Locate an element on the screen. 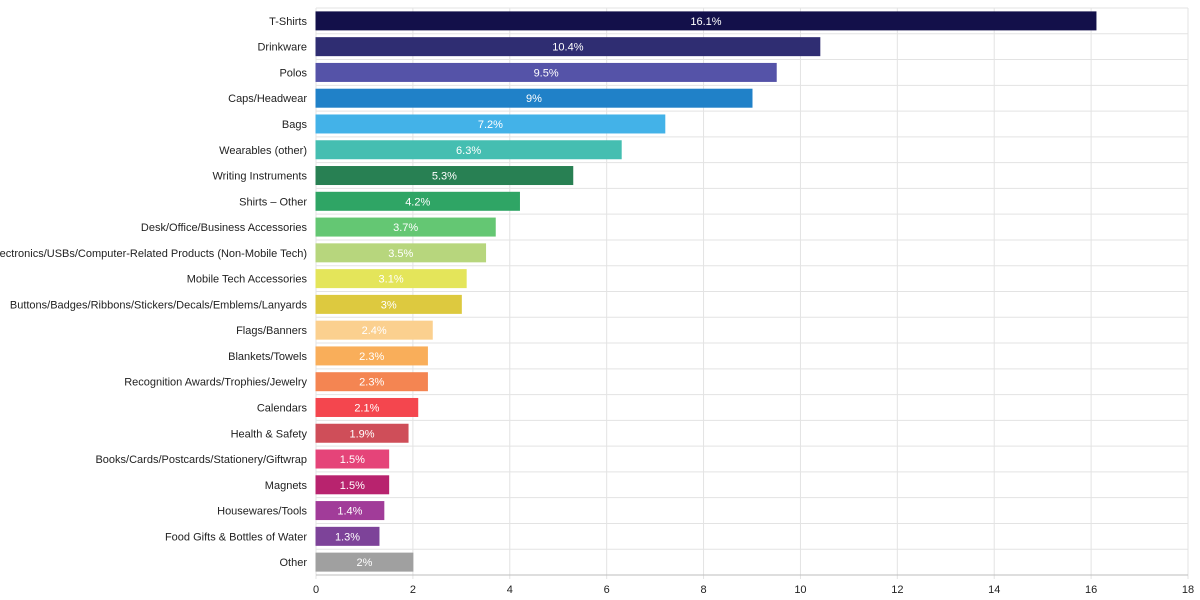 This screenshot has height=600, width=1200. bar-value-label: 1.9% is located at coordinates (361, 434).